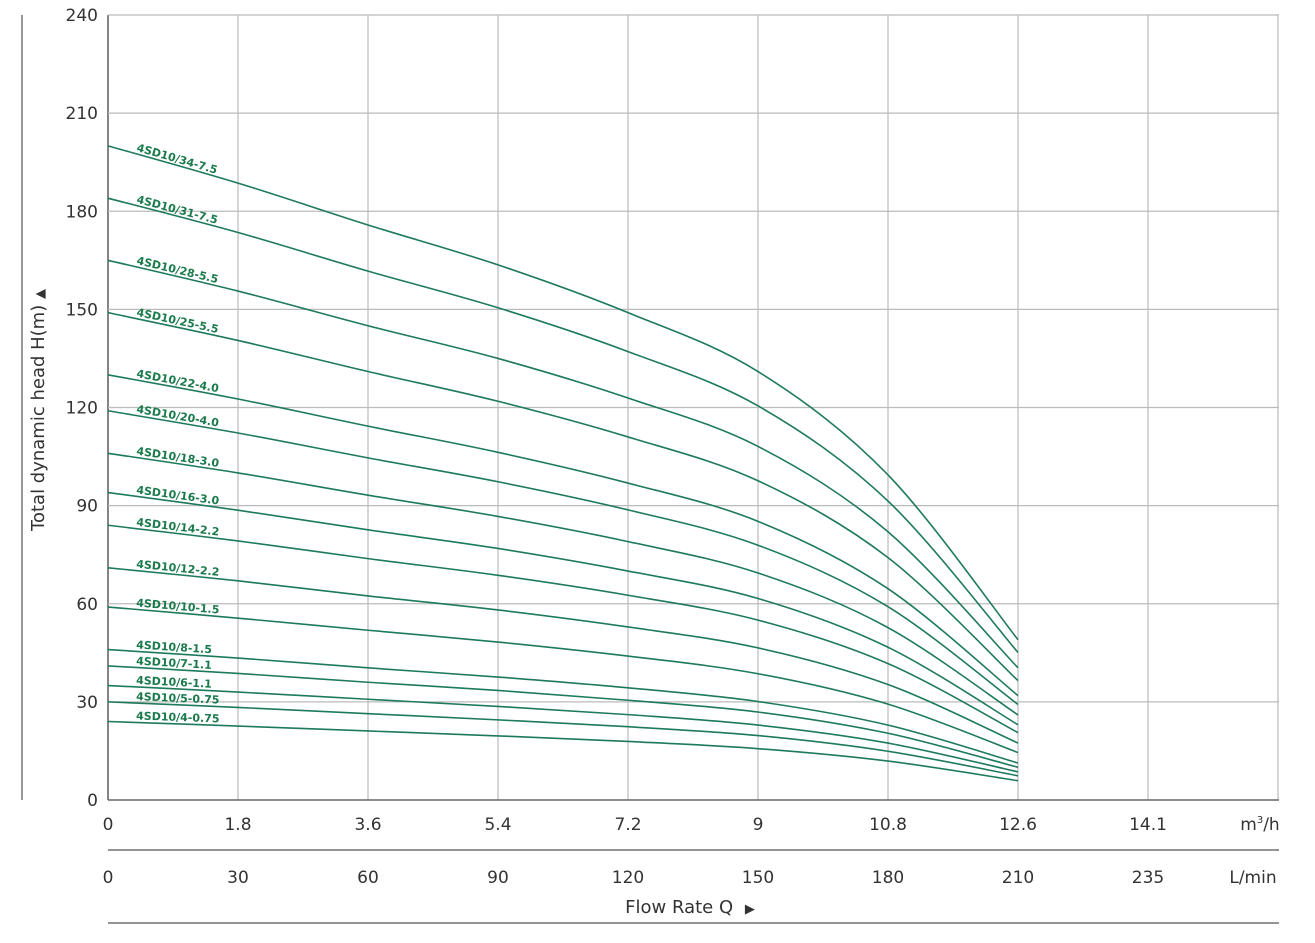  What do you see at coordinates (178, 717) in the screenshot?
I see `curve-label: 4SD10/4-0.75` at bounding box center [178, 717].